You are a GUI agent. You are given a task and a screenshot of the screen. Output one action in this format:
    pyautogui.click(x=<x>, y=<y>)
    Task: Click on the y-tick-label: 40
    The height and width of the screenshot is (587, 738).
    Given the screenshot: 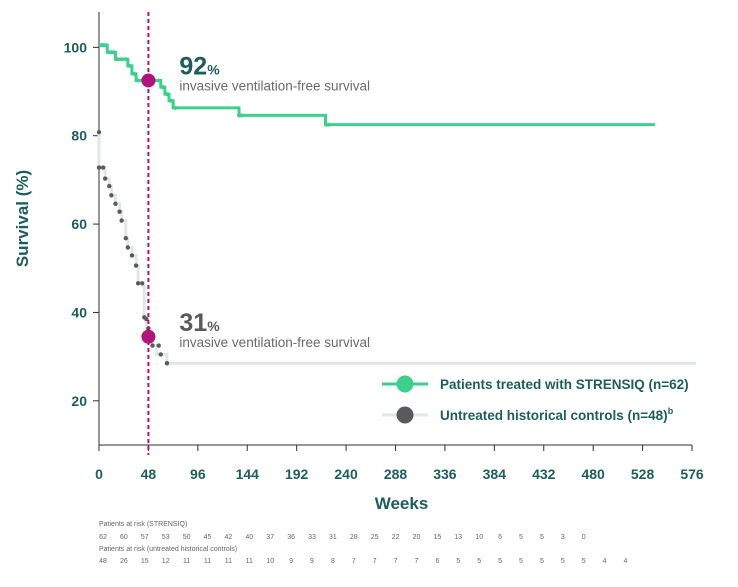 What is the action you would take?
    pyautogui.click(x=79, y=312)
    